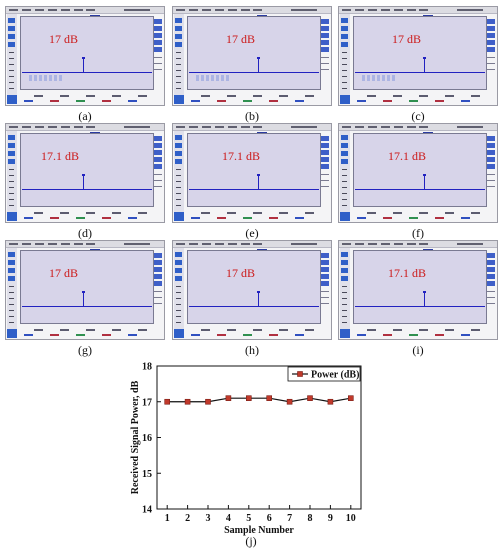 Image resolution: width=502 pixels, height=550 pixels. What do you see at coordinates (310, 518) in the screenshot?
I see `x-tick-label: 8` at bounding box center [310, 518].